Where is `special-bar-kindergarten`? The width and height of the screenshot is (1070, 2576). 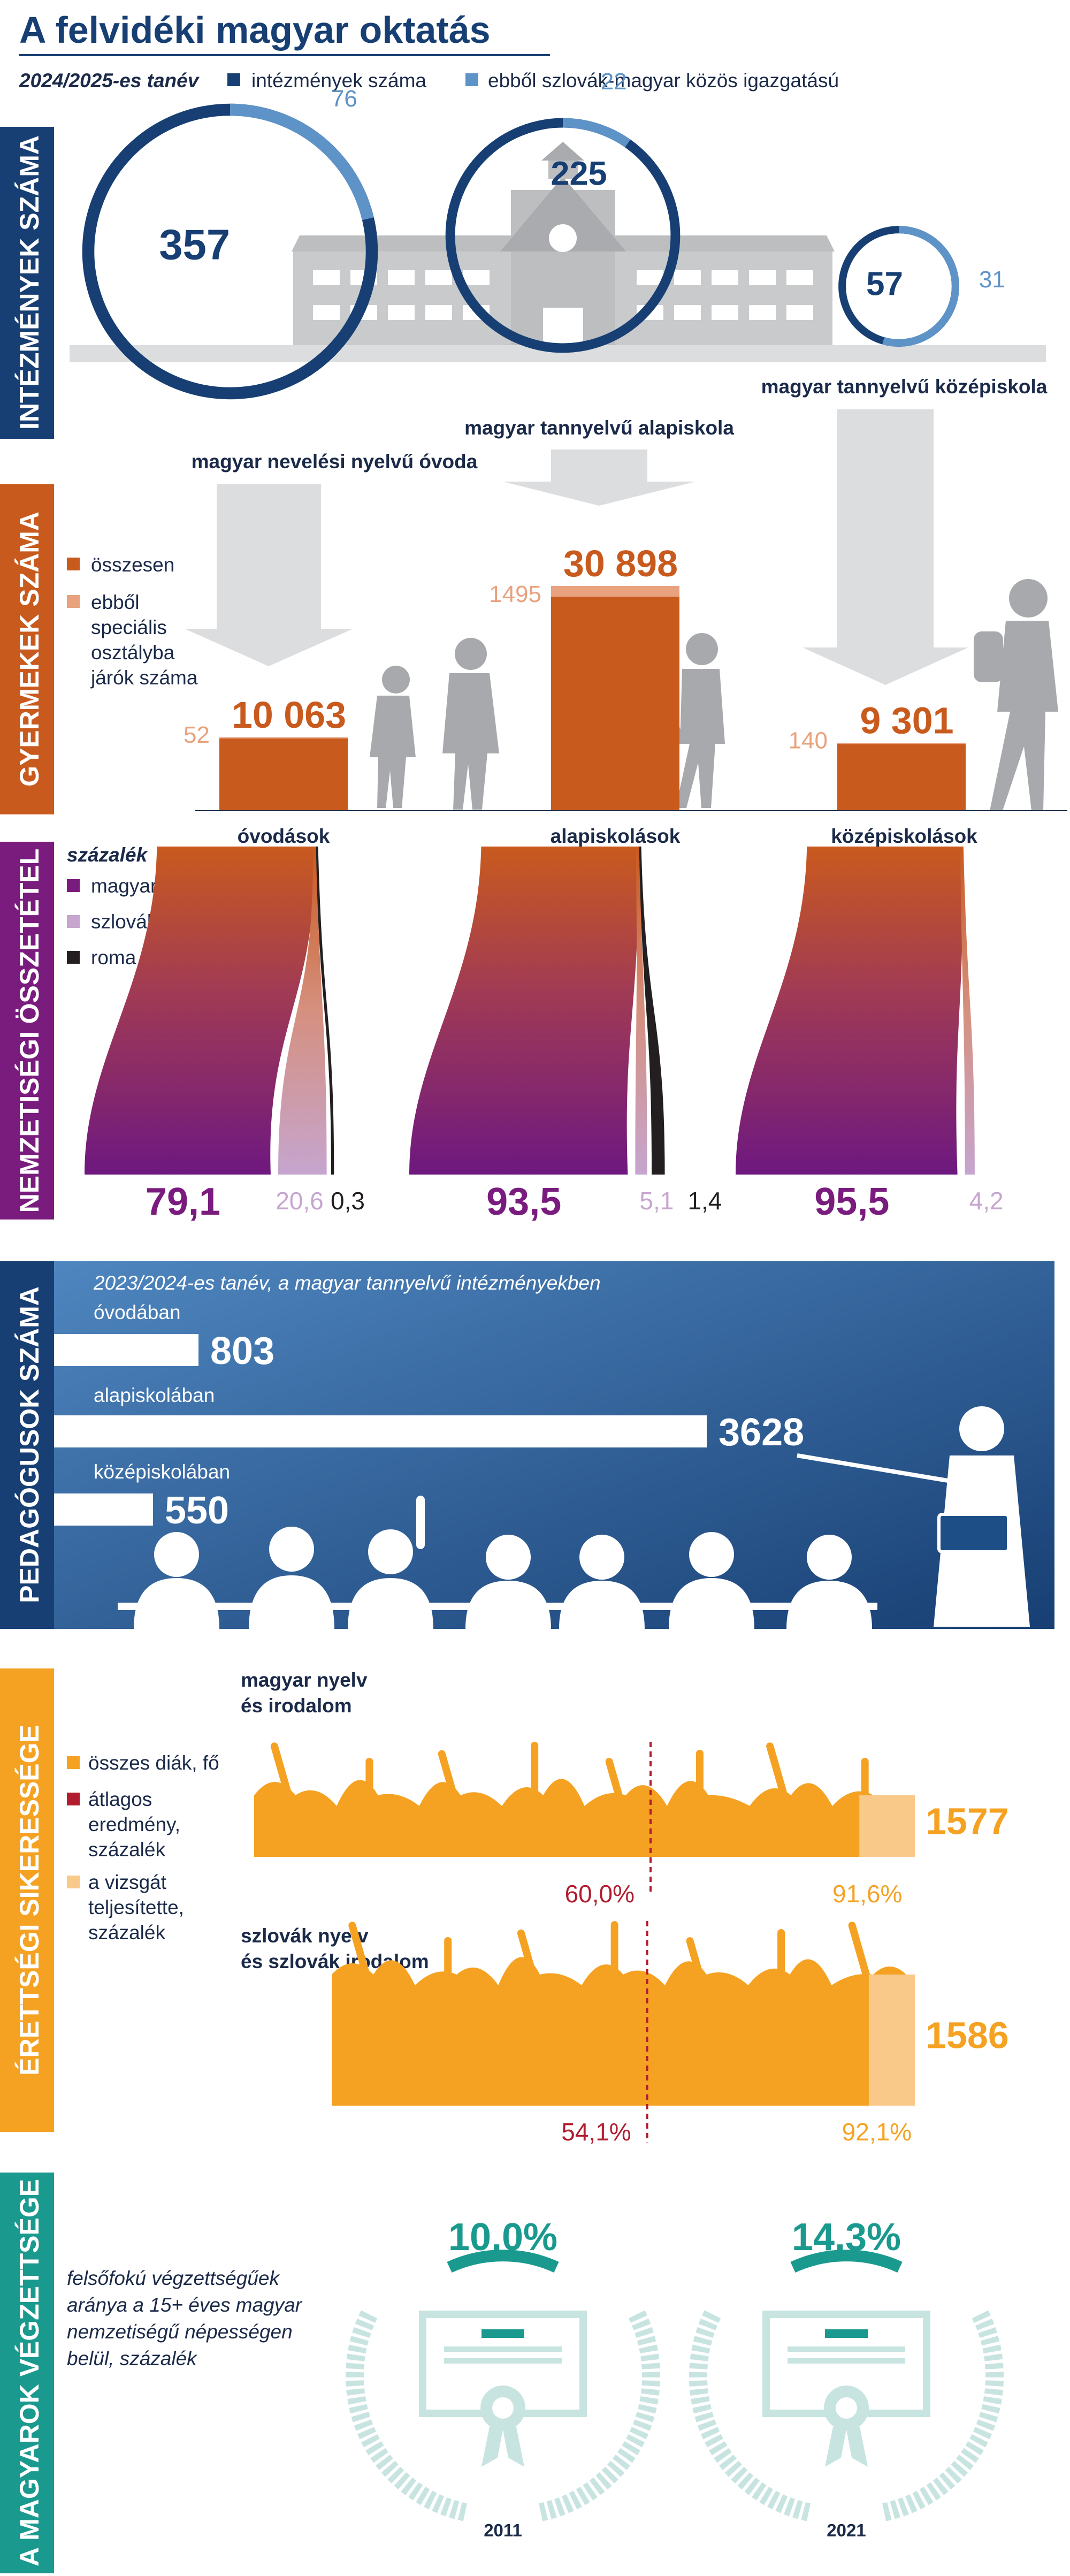 special-bar-kindergarten is located at coordinates (283, 738).